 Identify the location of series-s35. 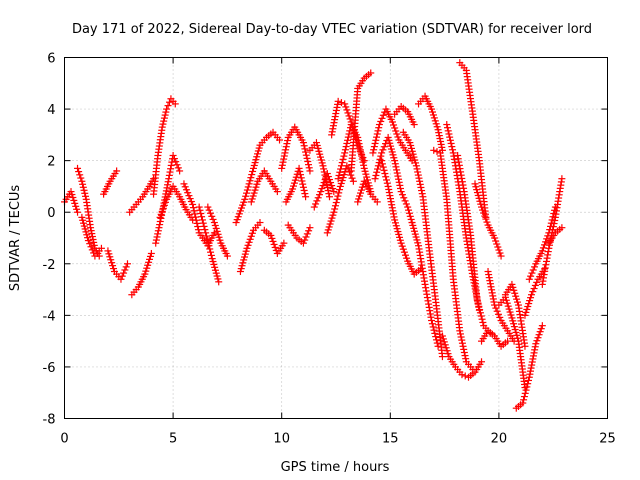
(453, 260).